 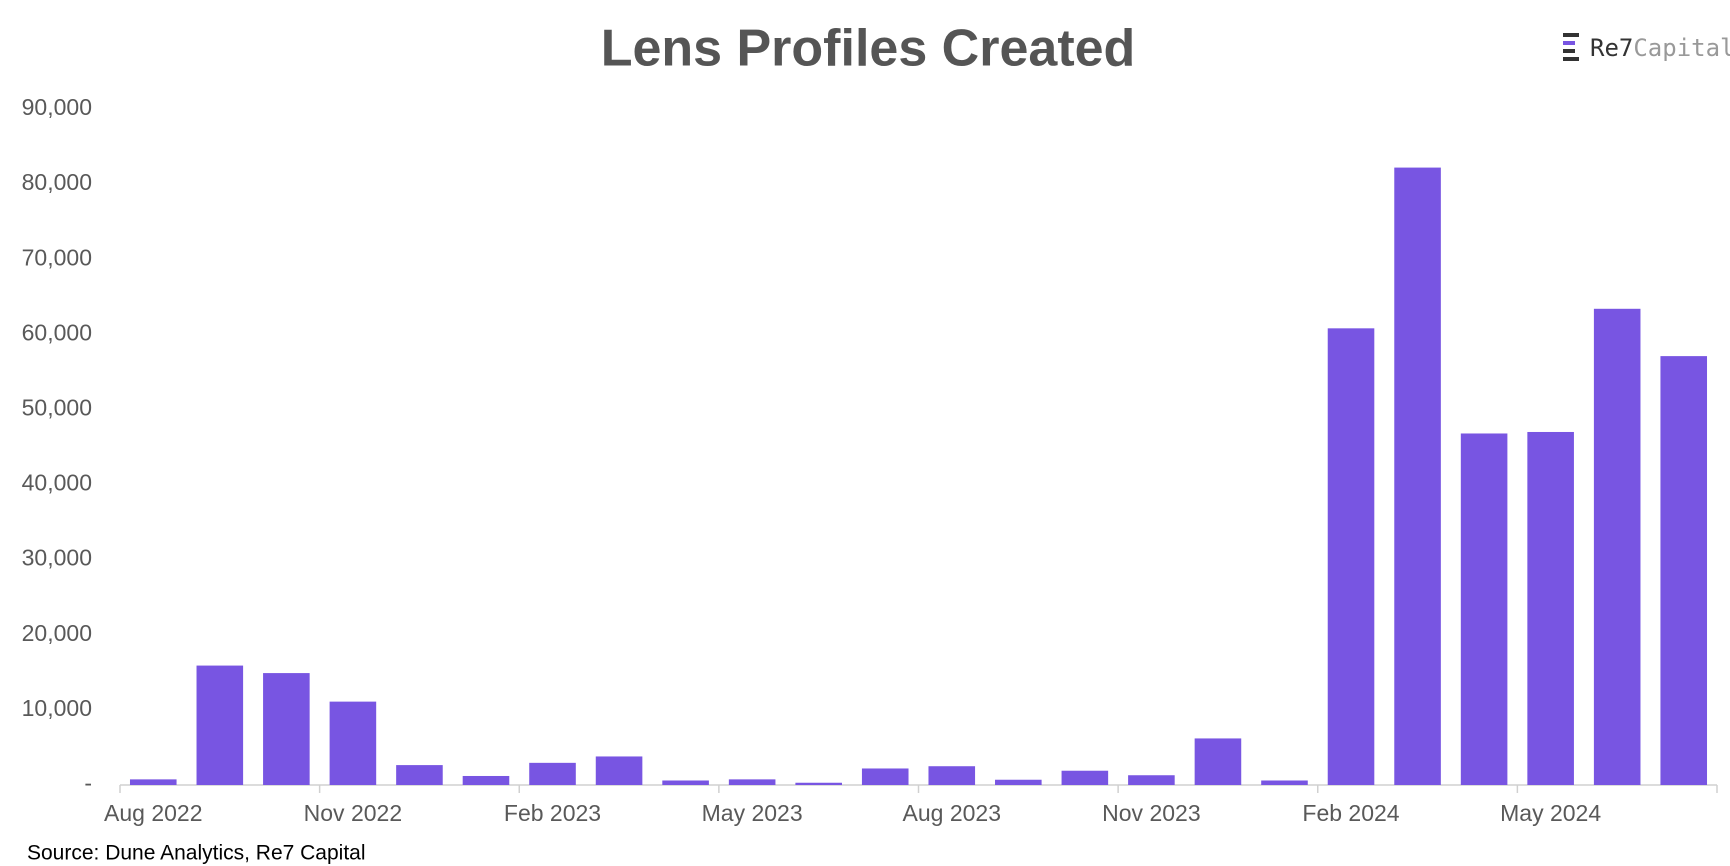 What do you see at coordinates (57, 408) in the screenshot?
I see `y-tick-label: 50,000` at bounding box center [57, 408].